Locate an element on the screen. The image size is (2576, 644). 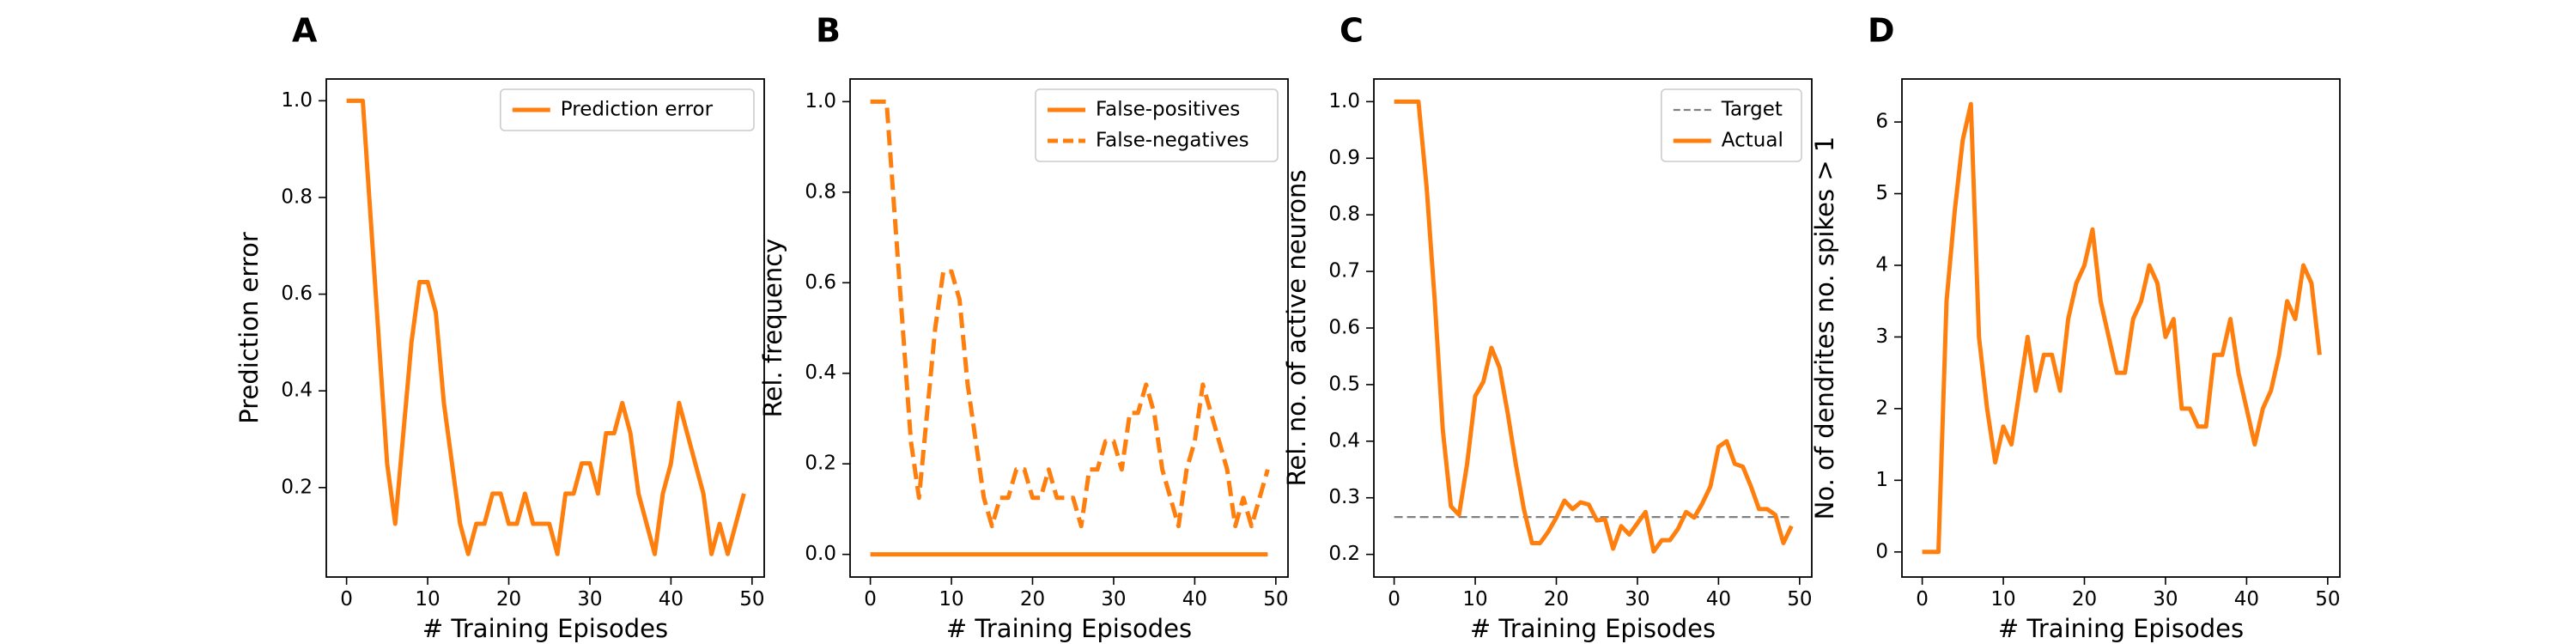
y-axis-label: Rel. frequency is located at coordinates (772, 328).